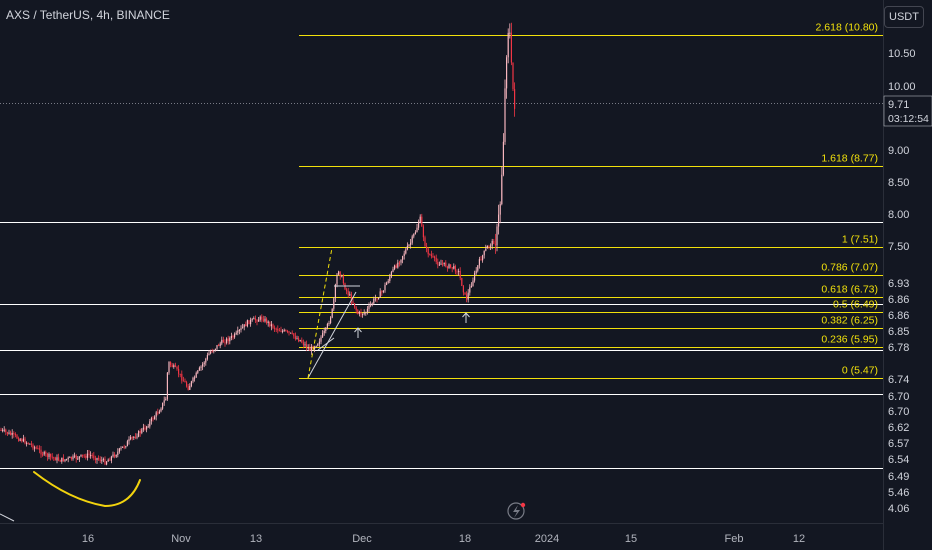 The image size is (932, 550). I want to click on time-axis-label: 18, so click(465, 539).